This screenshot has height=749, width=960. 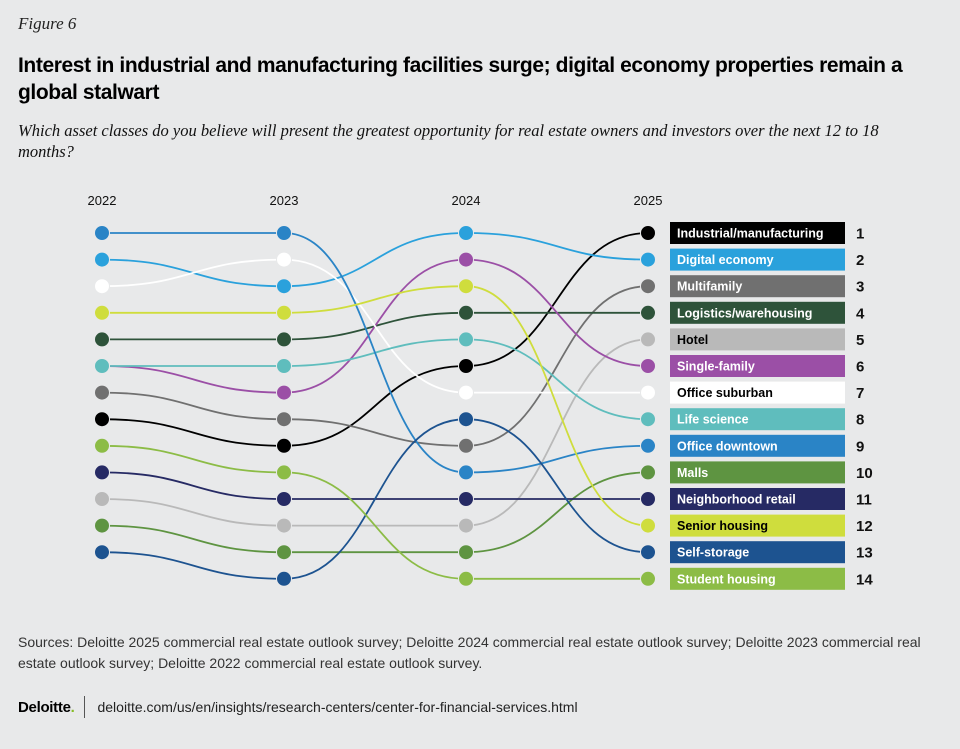 I want to click on series-point-logistics-warehousing-2022, so click(x=102, y=339).